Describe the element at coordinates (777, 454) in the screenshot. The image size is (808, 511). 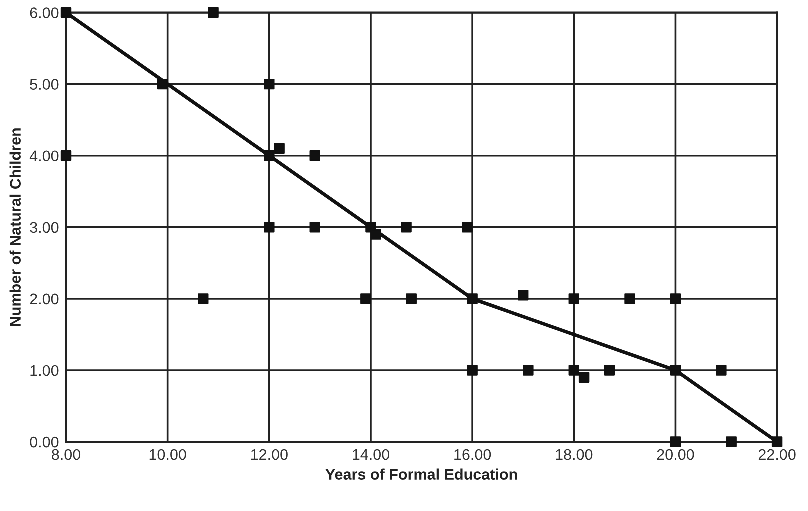
I see `x-tick-label: 22.00` at that location.